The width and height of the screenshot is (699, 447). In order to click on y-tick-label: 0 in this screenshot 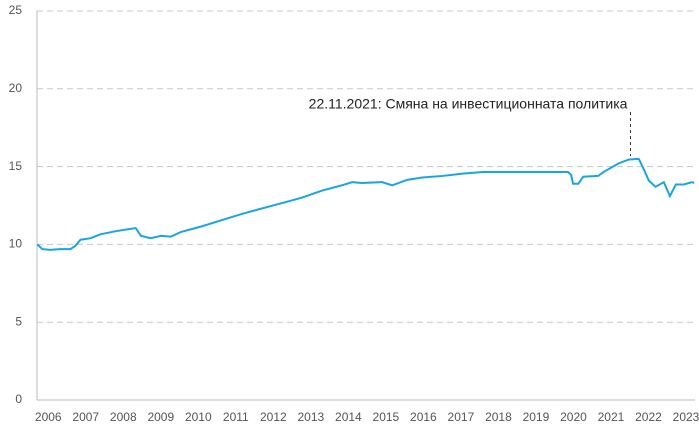, I will do `click(18, 399)`.